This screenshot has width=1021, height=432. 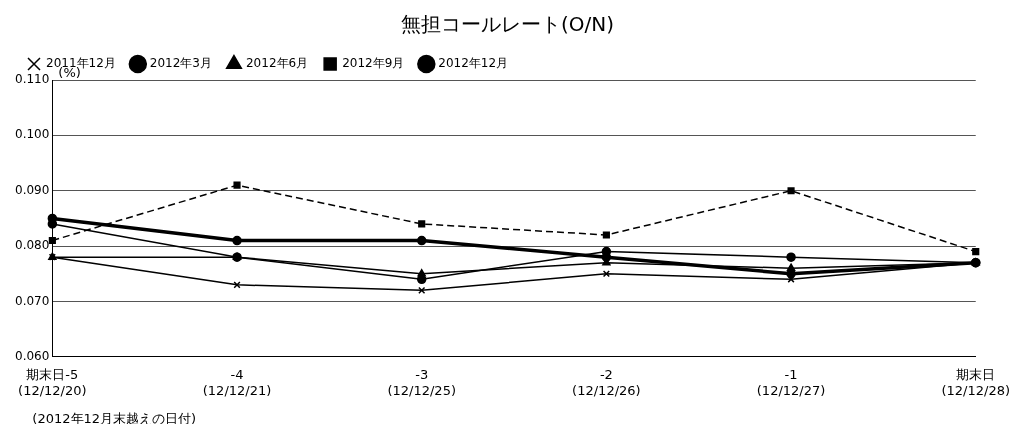 What do you see at coordinates (32, 134) in the screenshot?
I see `y-tick-label: 0.100` at bounding box center [32, 134].